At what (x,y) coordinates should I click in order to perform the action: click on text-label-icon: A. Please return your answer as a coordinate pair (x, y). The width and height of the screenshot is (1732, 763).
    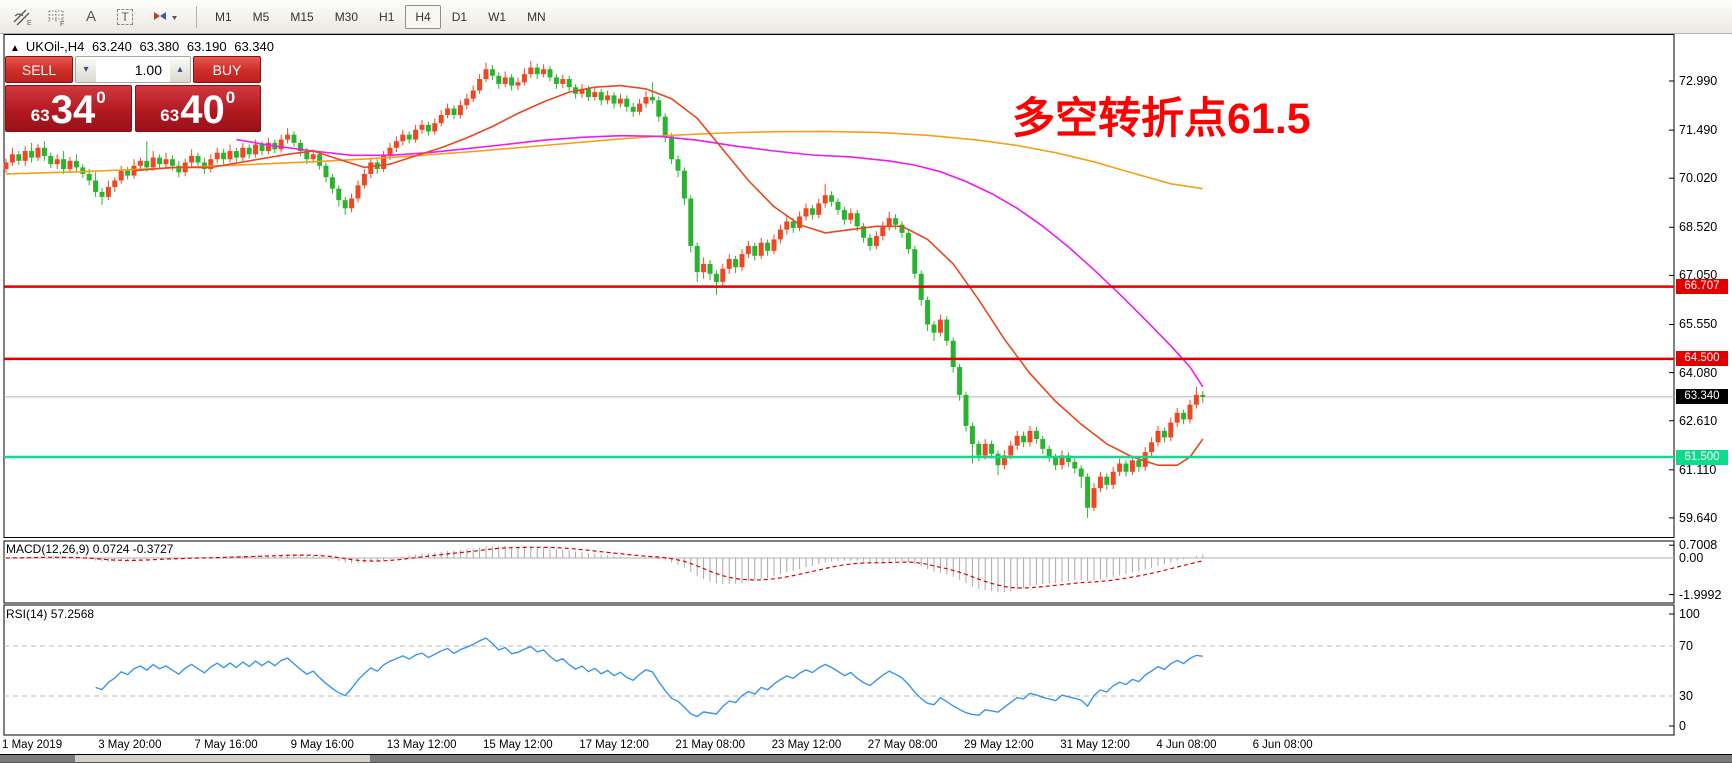
    Looking at the image, I should click on (90, 16).